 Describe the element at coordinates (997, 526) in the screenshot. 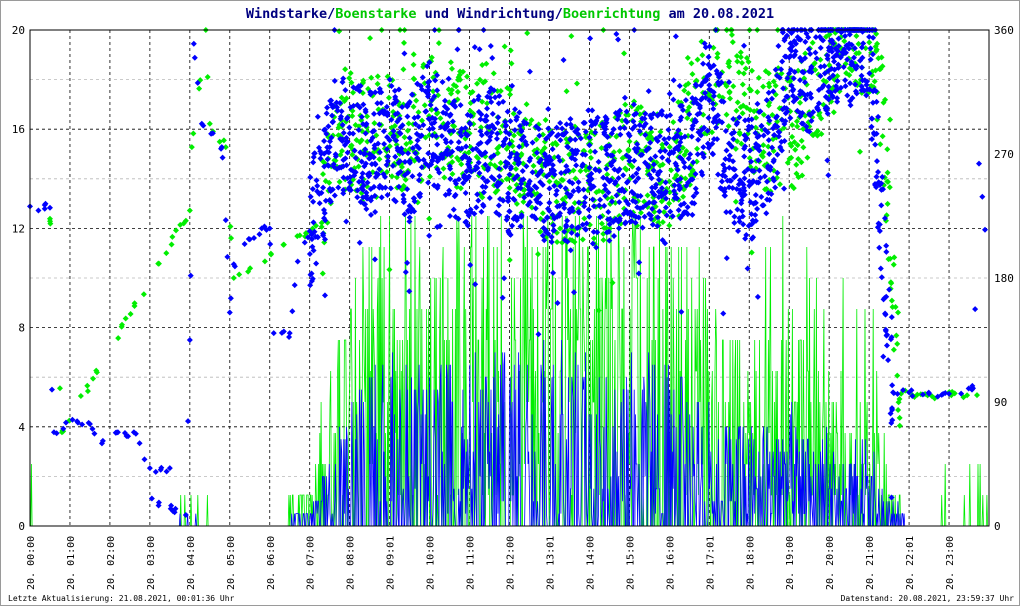

I see `y-right-tick-label: 0` at that location.